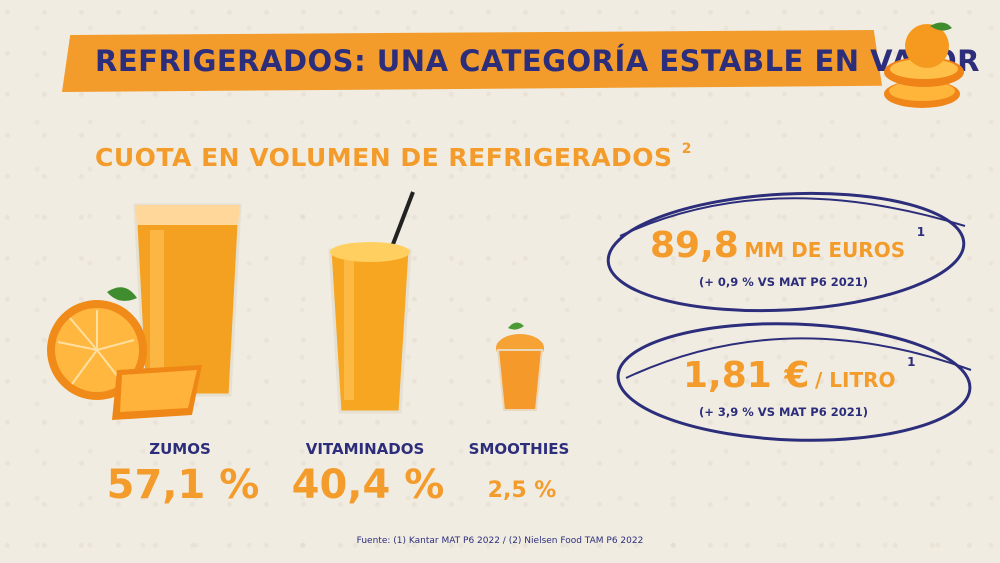  Describe the element at coordinates (783, 412) in the screenshot. I see `stat-change-litro: (+ 3,9 % VS MAT P6 2021)` at that location.